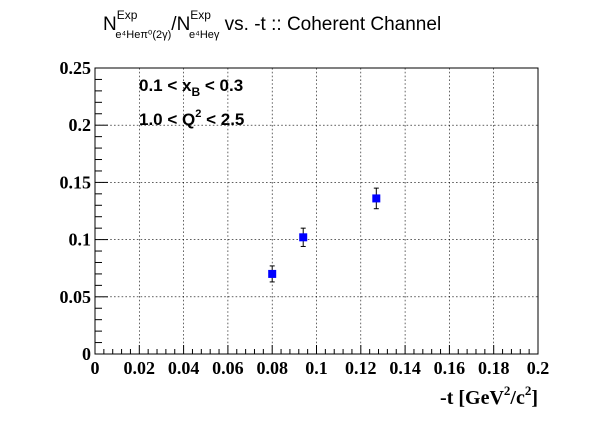  Describe the element at coordinates (165, 85) in the screenshot. I see `annotation-xb-pre: 0.1 < x` at that location.